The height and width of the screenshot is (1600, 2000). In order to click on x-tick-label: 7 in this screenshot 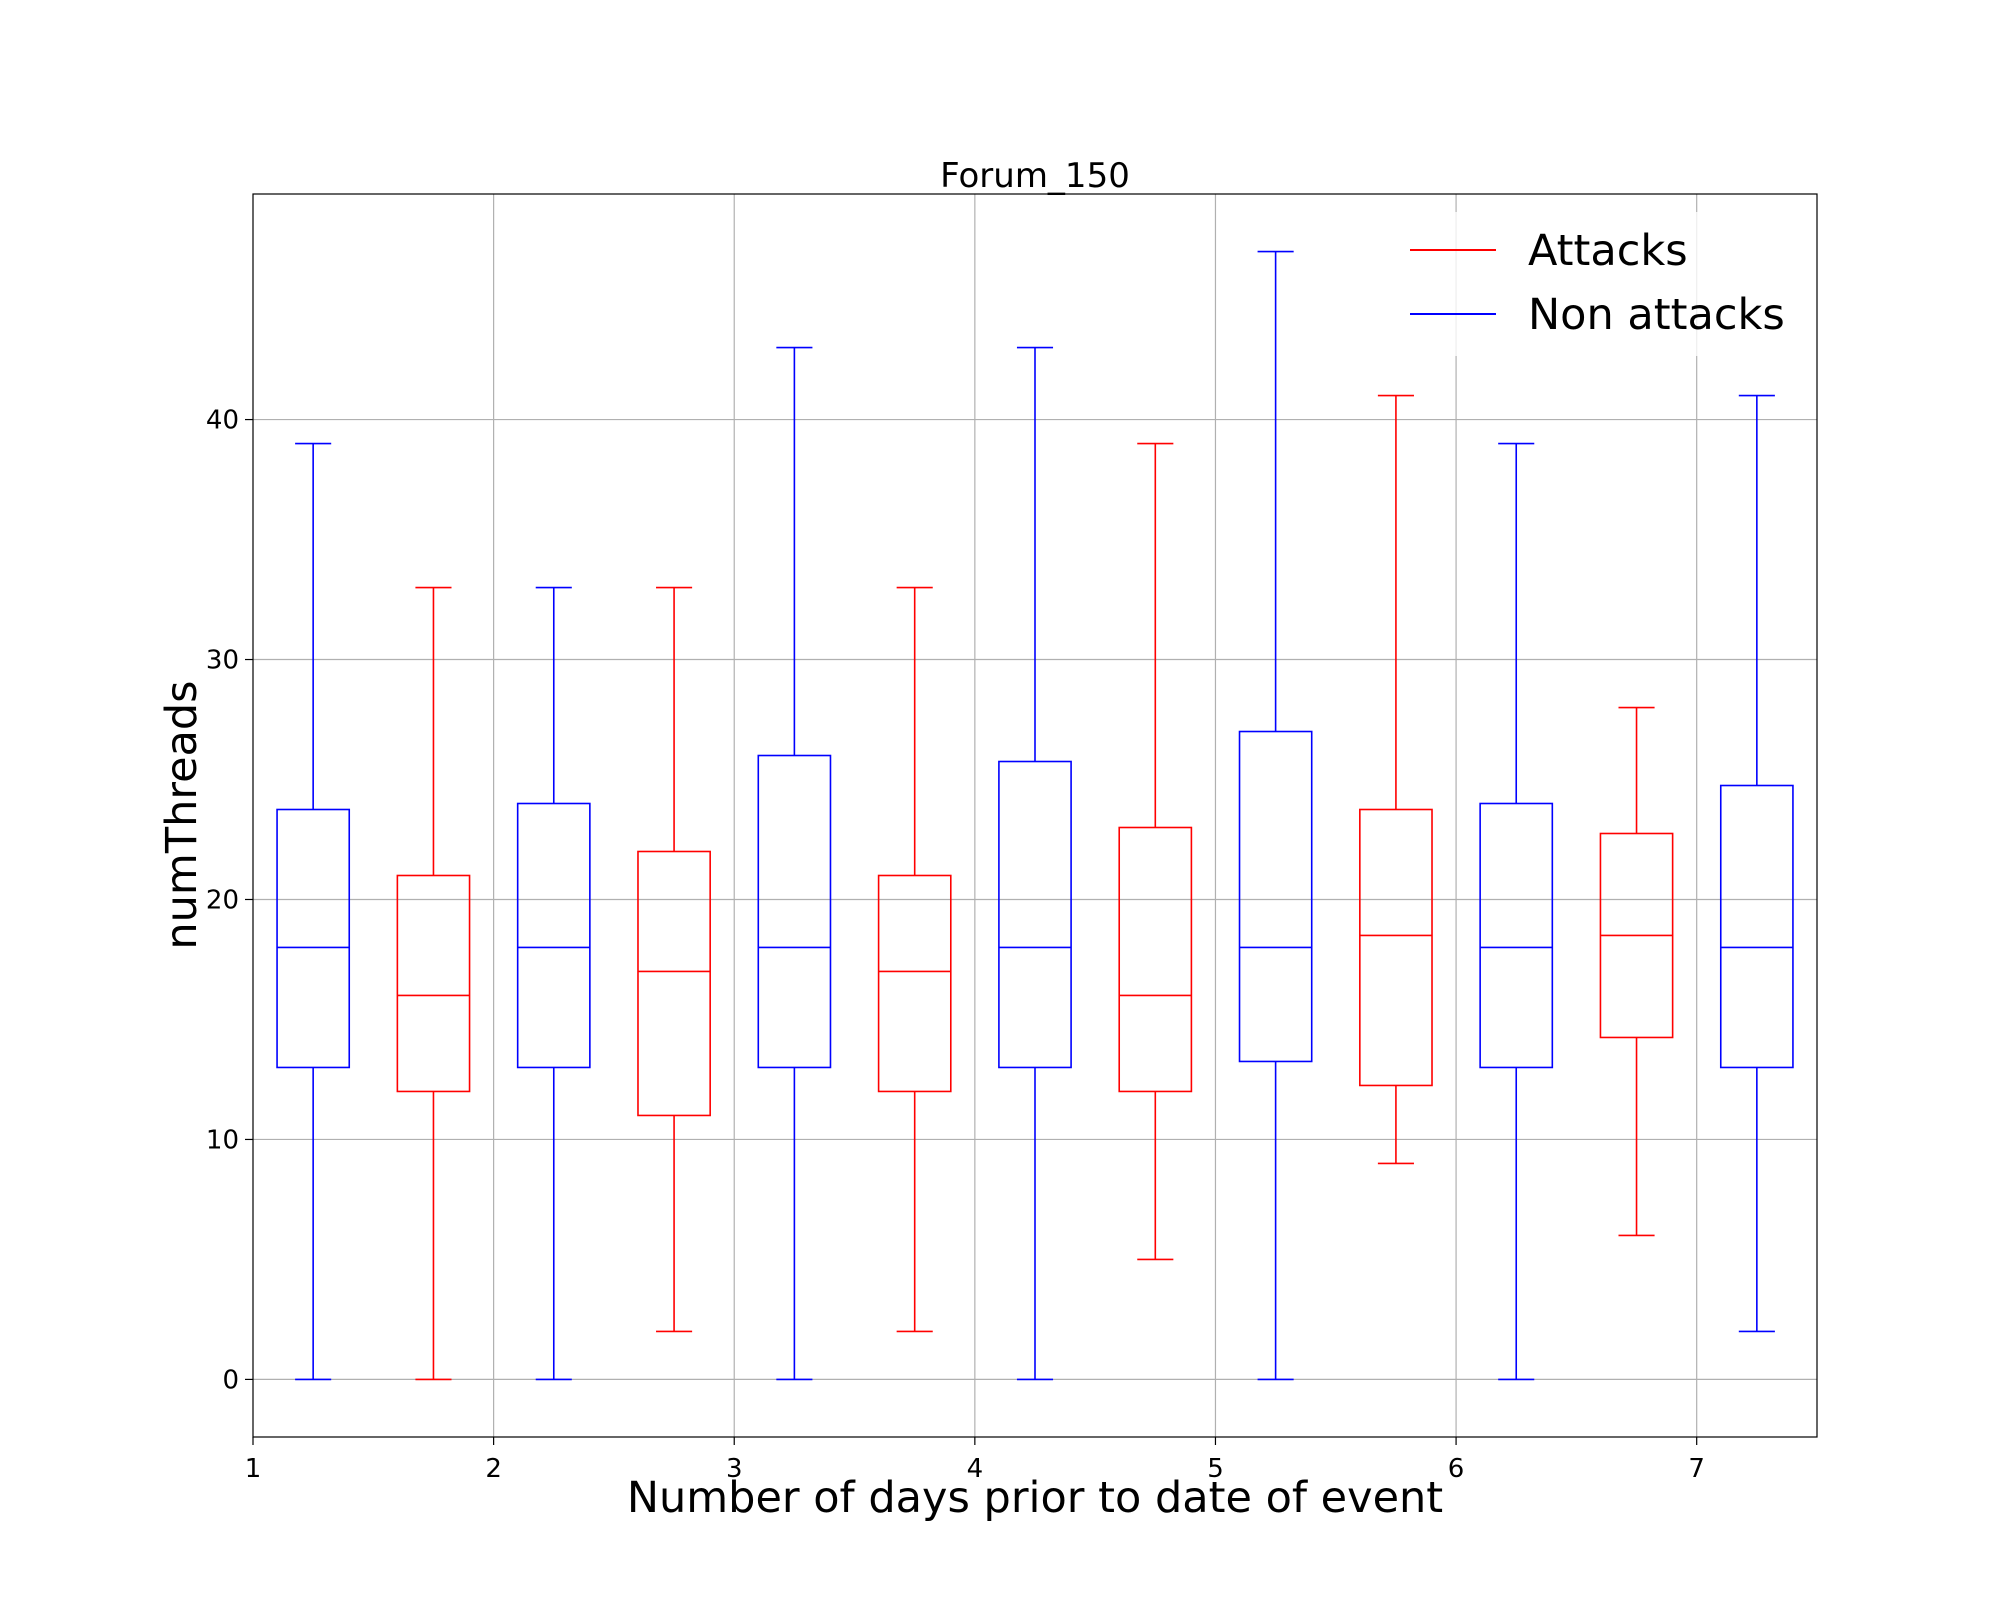, I will do `click(1696, 1469)`.